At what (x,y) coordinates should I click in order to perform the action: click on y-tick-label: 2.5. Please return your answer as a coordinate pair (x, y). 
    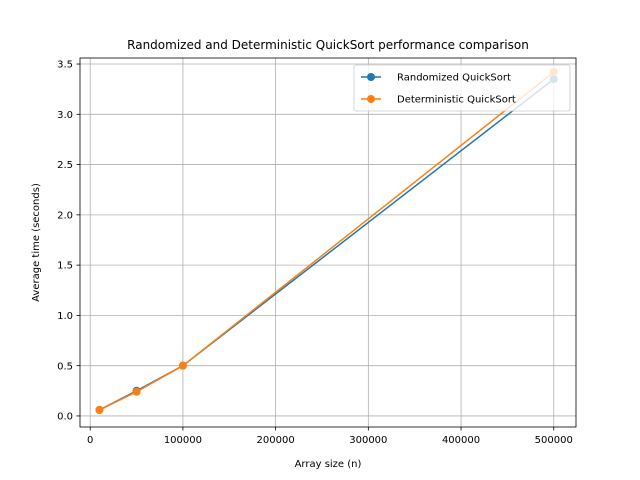
    Looking at the image, I should click on (65, 165).